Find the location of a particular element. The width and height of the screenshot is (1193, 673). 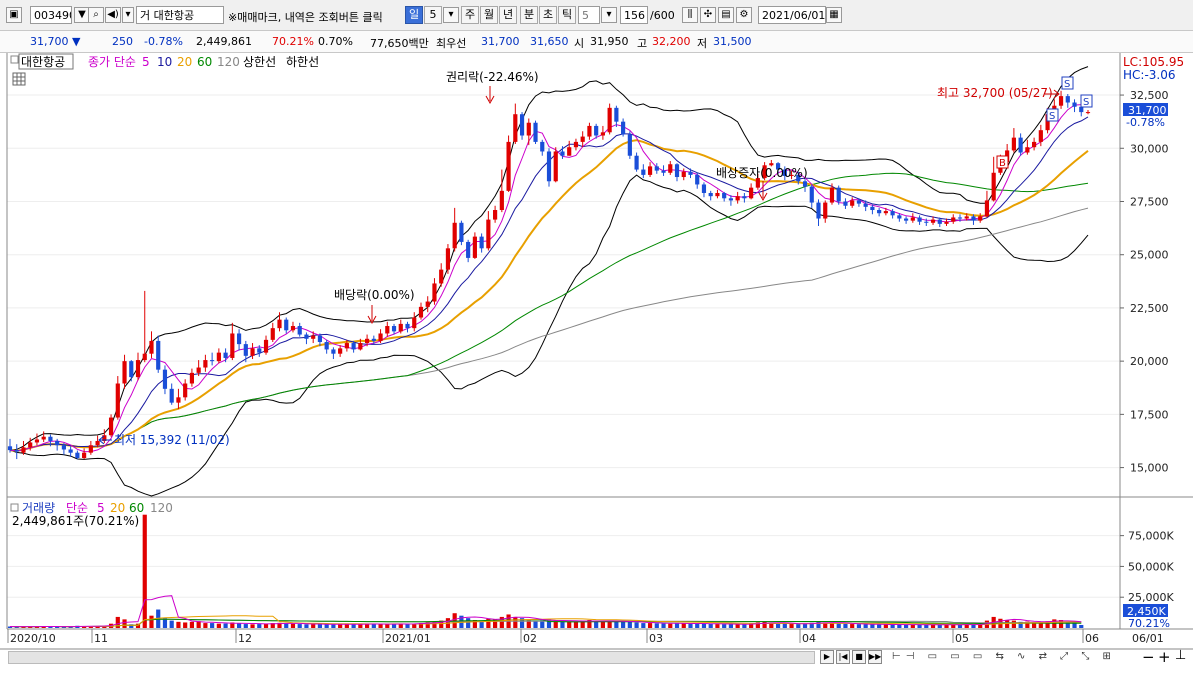

price-legend: 대한항공 종가 단순 5 10 20 60 120 상한선 하한선 is located at coordinates (164, 69).